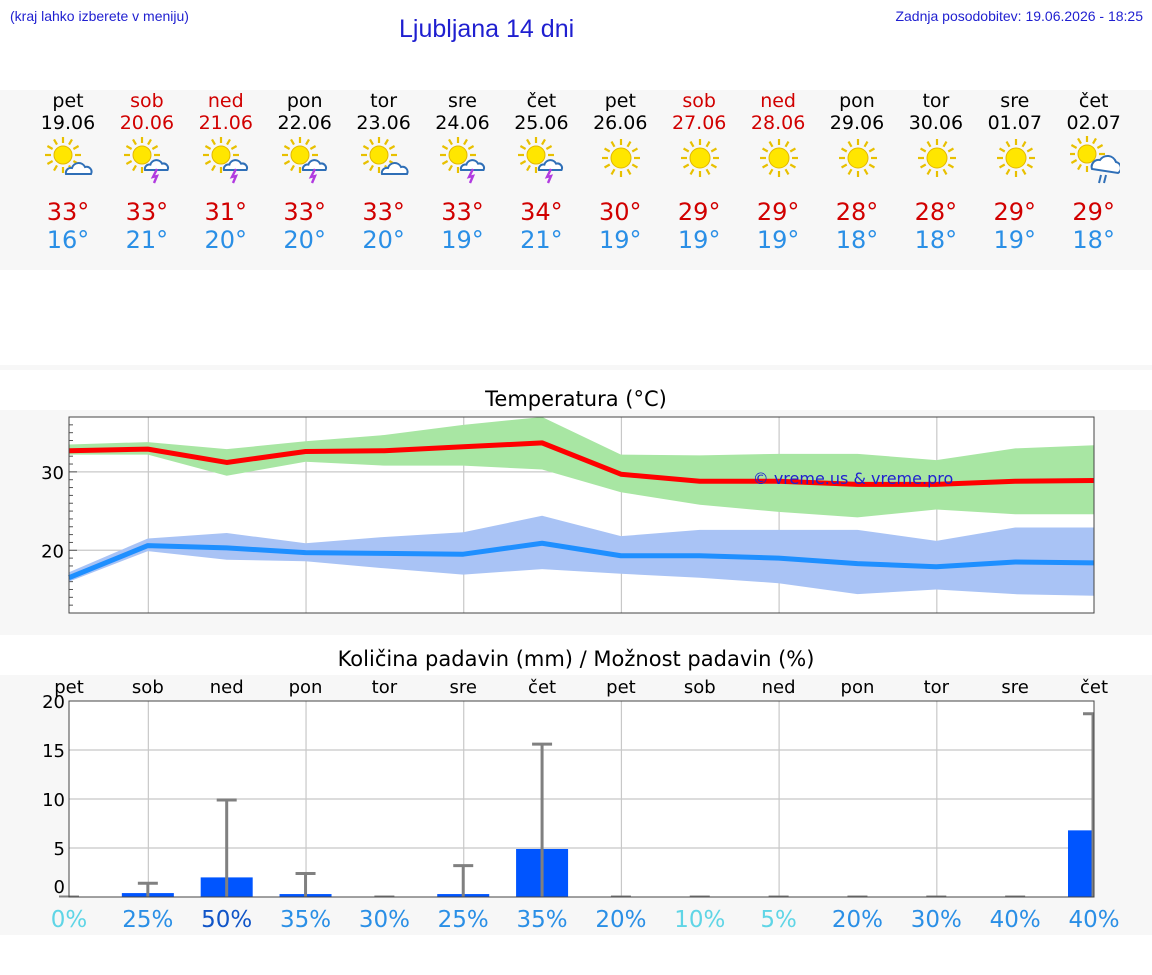 This screenshot has height=975, width=1152. Describe the element at coordinates (853, 478) in the screenshot. I see `copyright-watermark: © vreme.us & vreme.pro` at that location.